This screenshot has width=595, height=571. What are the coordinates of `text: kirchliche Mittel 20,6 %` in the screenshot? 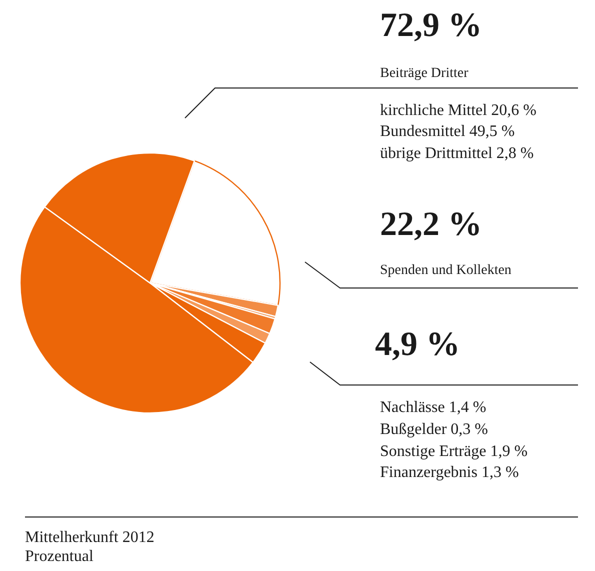 It's located at (458, 110).